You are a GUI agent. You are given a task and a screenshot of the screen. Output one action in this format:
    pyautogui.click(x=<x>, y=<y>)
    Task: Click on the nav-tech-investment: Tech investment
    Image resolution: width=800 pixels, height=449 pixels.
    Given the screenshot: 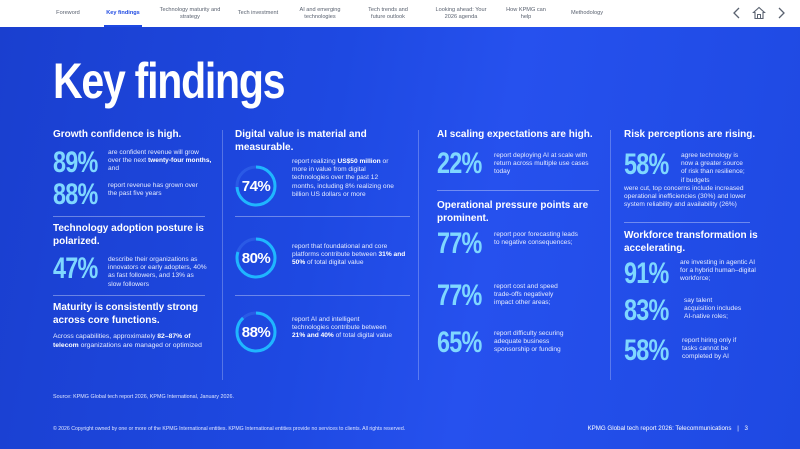 What is the action you would take?
    pyautogui.click(x=258, y=13)
    